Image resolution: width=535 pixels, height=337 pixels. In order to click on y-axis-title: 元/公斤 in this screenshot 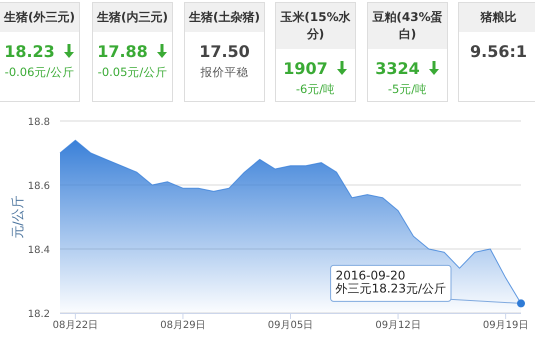, I will do `click(18, 217)`.